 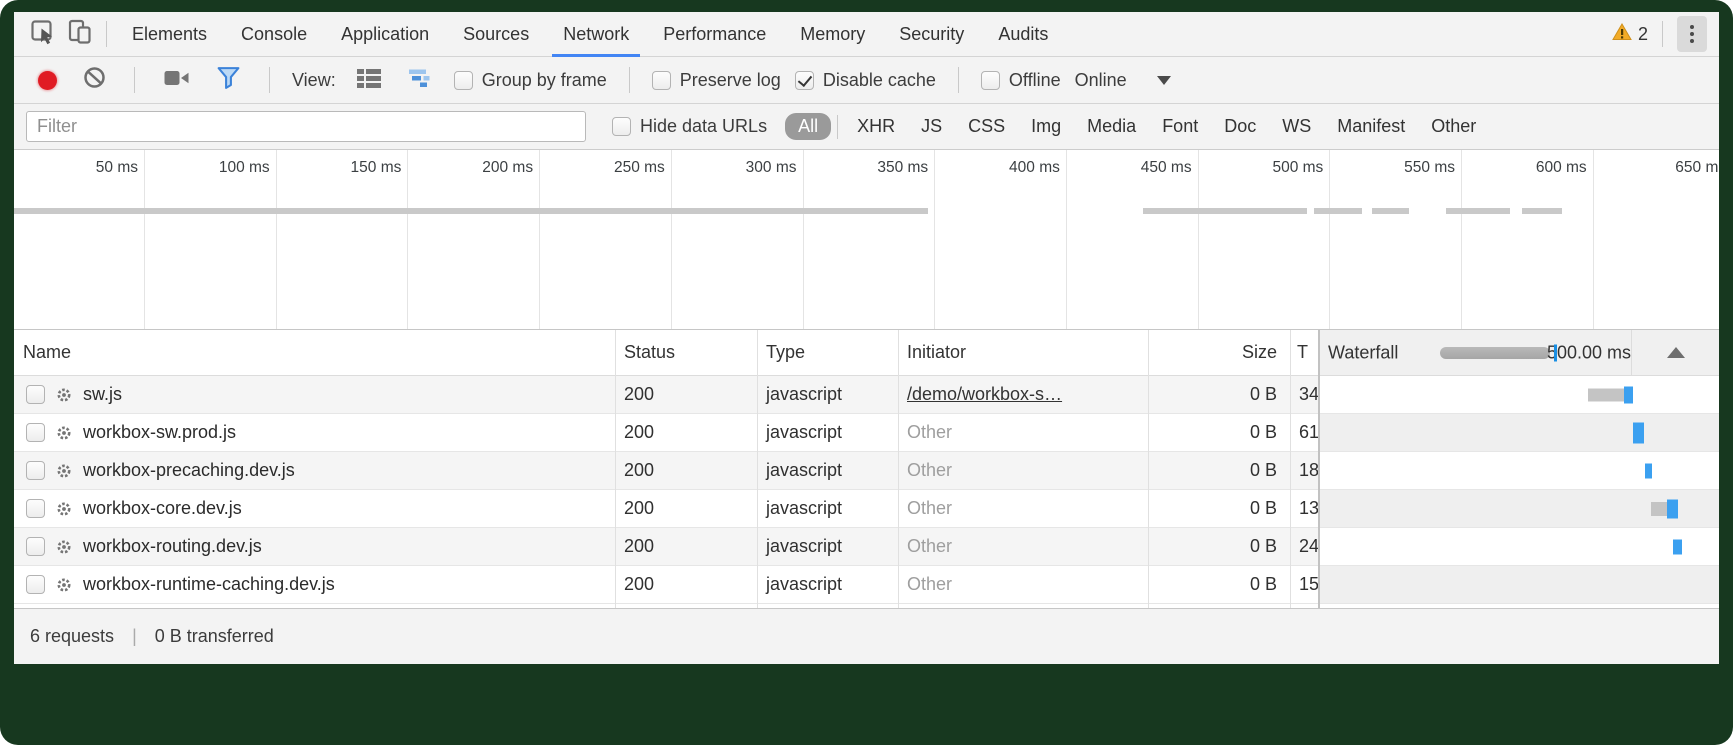 What do you see at coordinates (661, 80) in the screenshot?
I see `preserve-log-checkbox` at bounding box center [661, 80].